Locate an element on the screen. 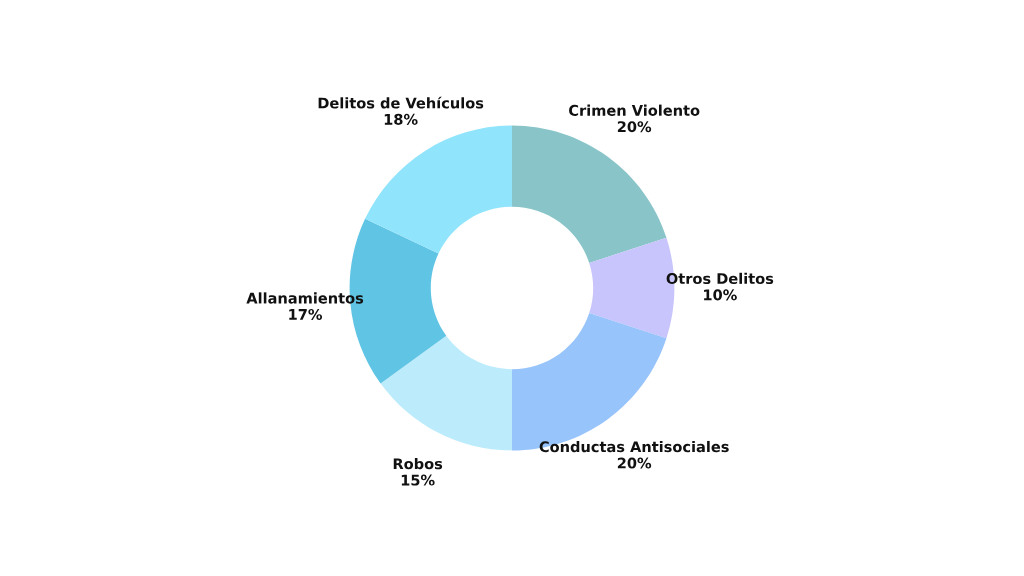 The height and width of the screenshot is (576, 1024). data-label: 17% is located at coordinates (306, 314).